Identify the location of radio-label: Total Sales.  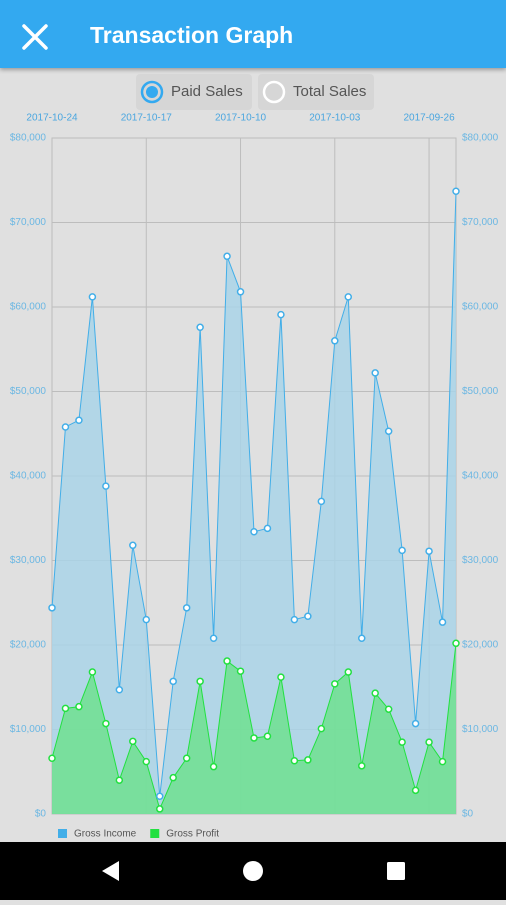
(329, 91).